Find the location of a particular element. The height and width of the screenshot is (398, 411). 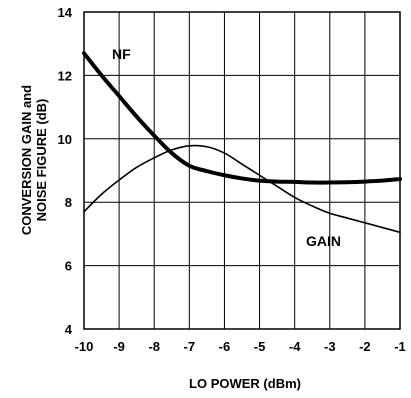

y-tick-label: 8 is located at coordinates (68, 202).